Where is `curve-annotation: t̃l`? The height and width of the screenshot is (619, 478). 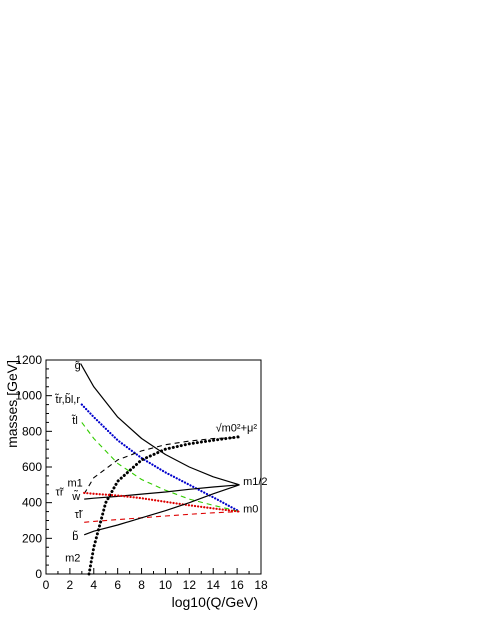
curve-annotation: t̃l is located at coordinates (74, 421).